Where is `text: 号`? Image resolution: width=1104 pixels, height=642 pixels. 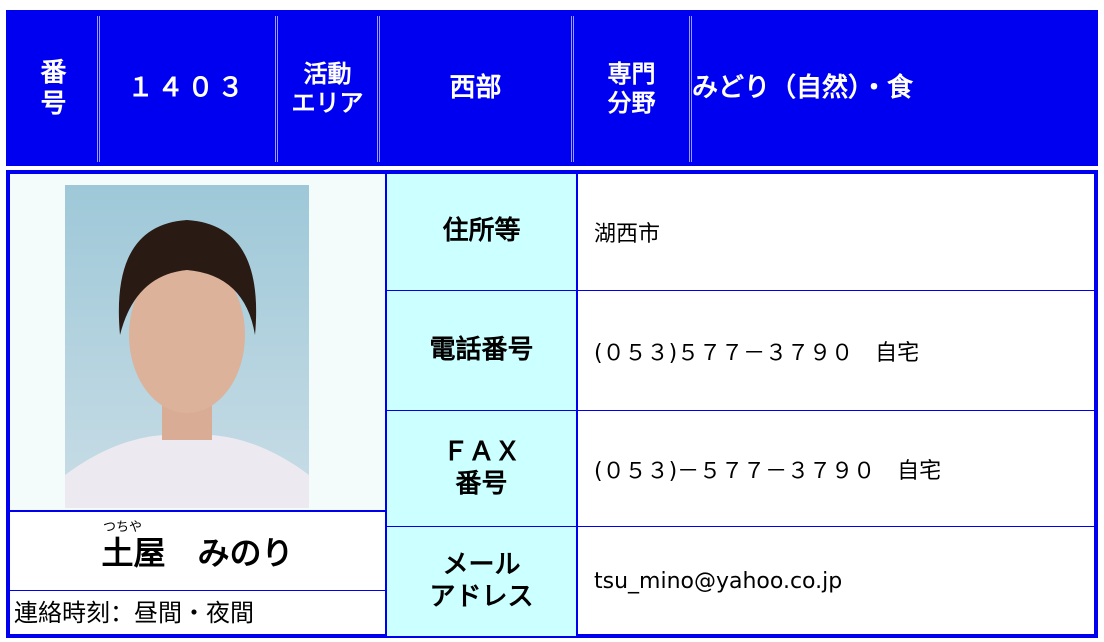 text: 号 is located at coordinates (53, 104).